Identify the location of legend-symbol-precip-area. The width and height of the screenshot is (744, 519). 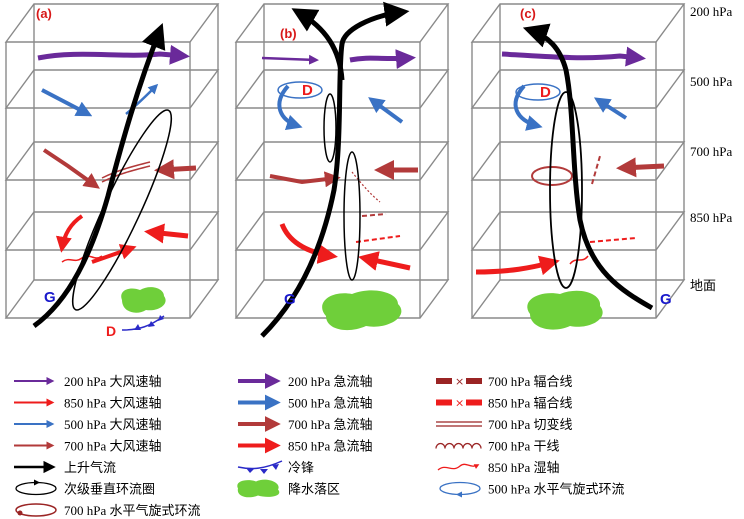
(258, 488).